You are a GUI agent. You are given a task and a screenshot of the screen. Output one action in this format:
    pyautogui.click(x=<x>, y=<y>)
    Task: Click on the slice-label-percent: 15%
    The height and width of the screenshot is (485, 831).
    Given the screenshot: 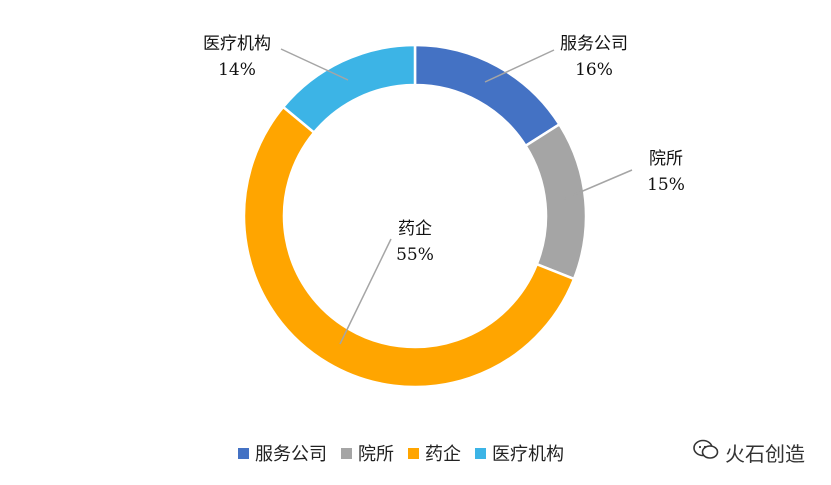 What is the action you would take?
    pyautogui.click(x=666, y=185)
    